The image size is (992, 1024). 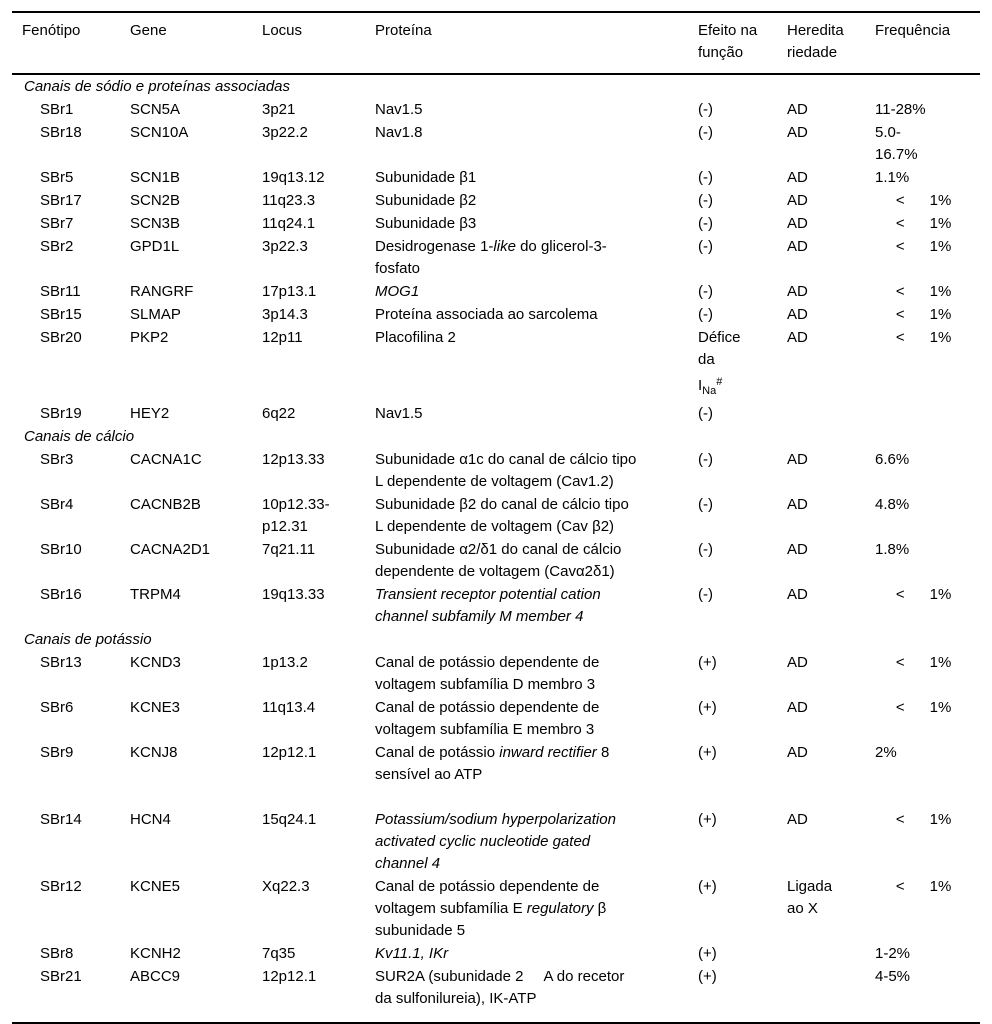 I want to click on cell-frequency: 4.8%, so click(x=892, y=504).